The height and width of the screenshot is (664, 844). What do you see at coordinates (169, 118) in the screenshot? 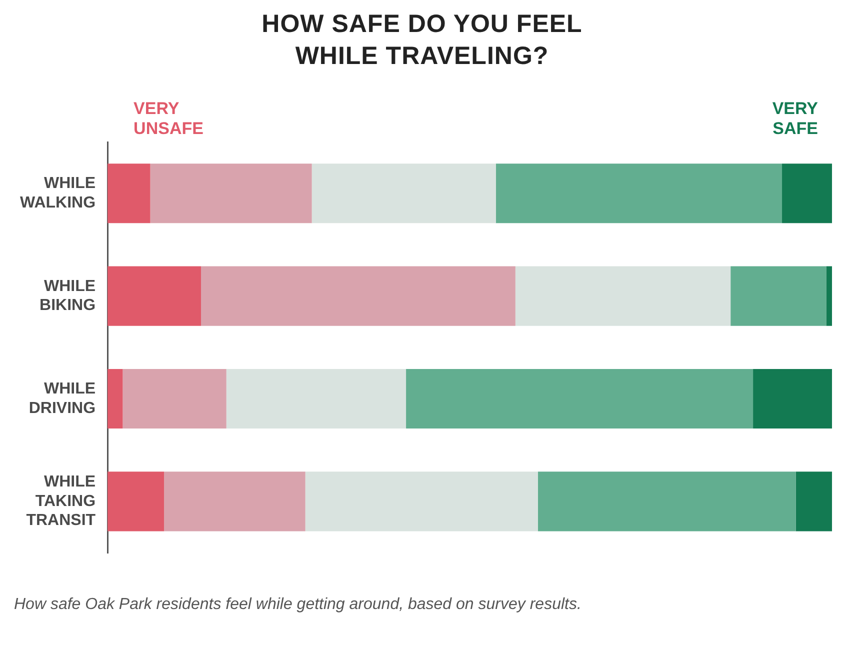
I see `text: VERY UNSAFE` at bounding box center [169, 118].